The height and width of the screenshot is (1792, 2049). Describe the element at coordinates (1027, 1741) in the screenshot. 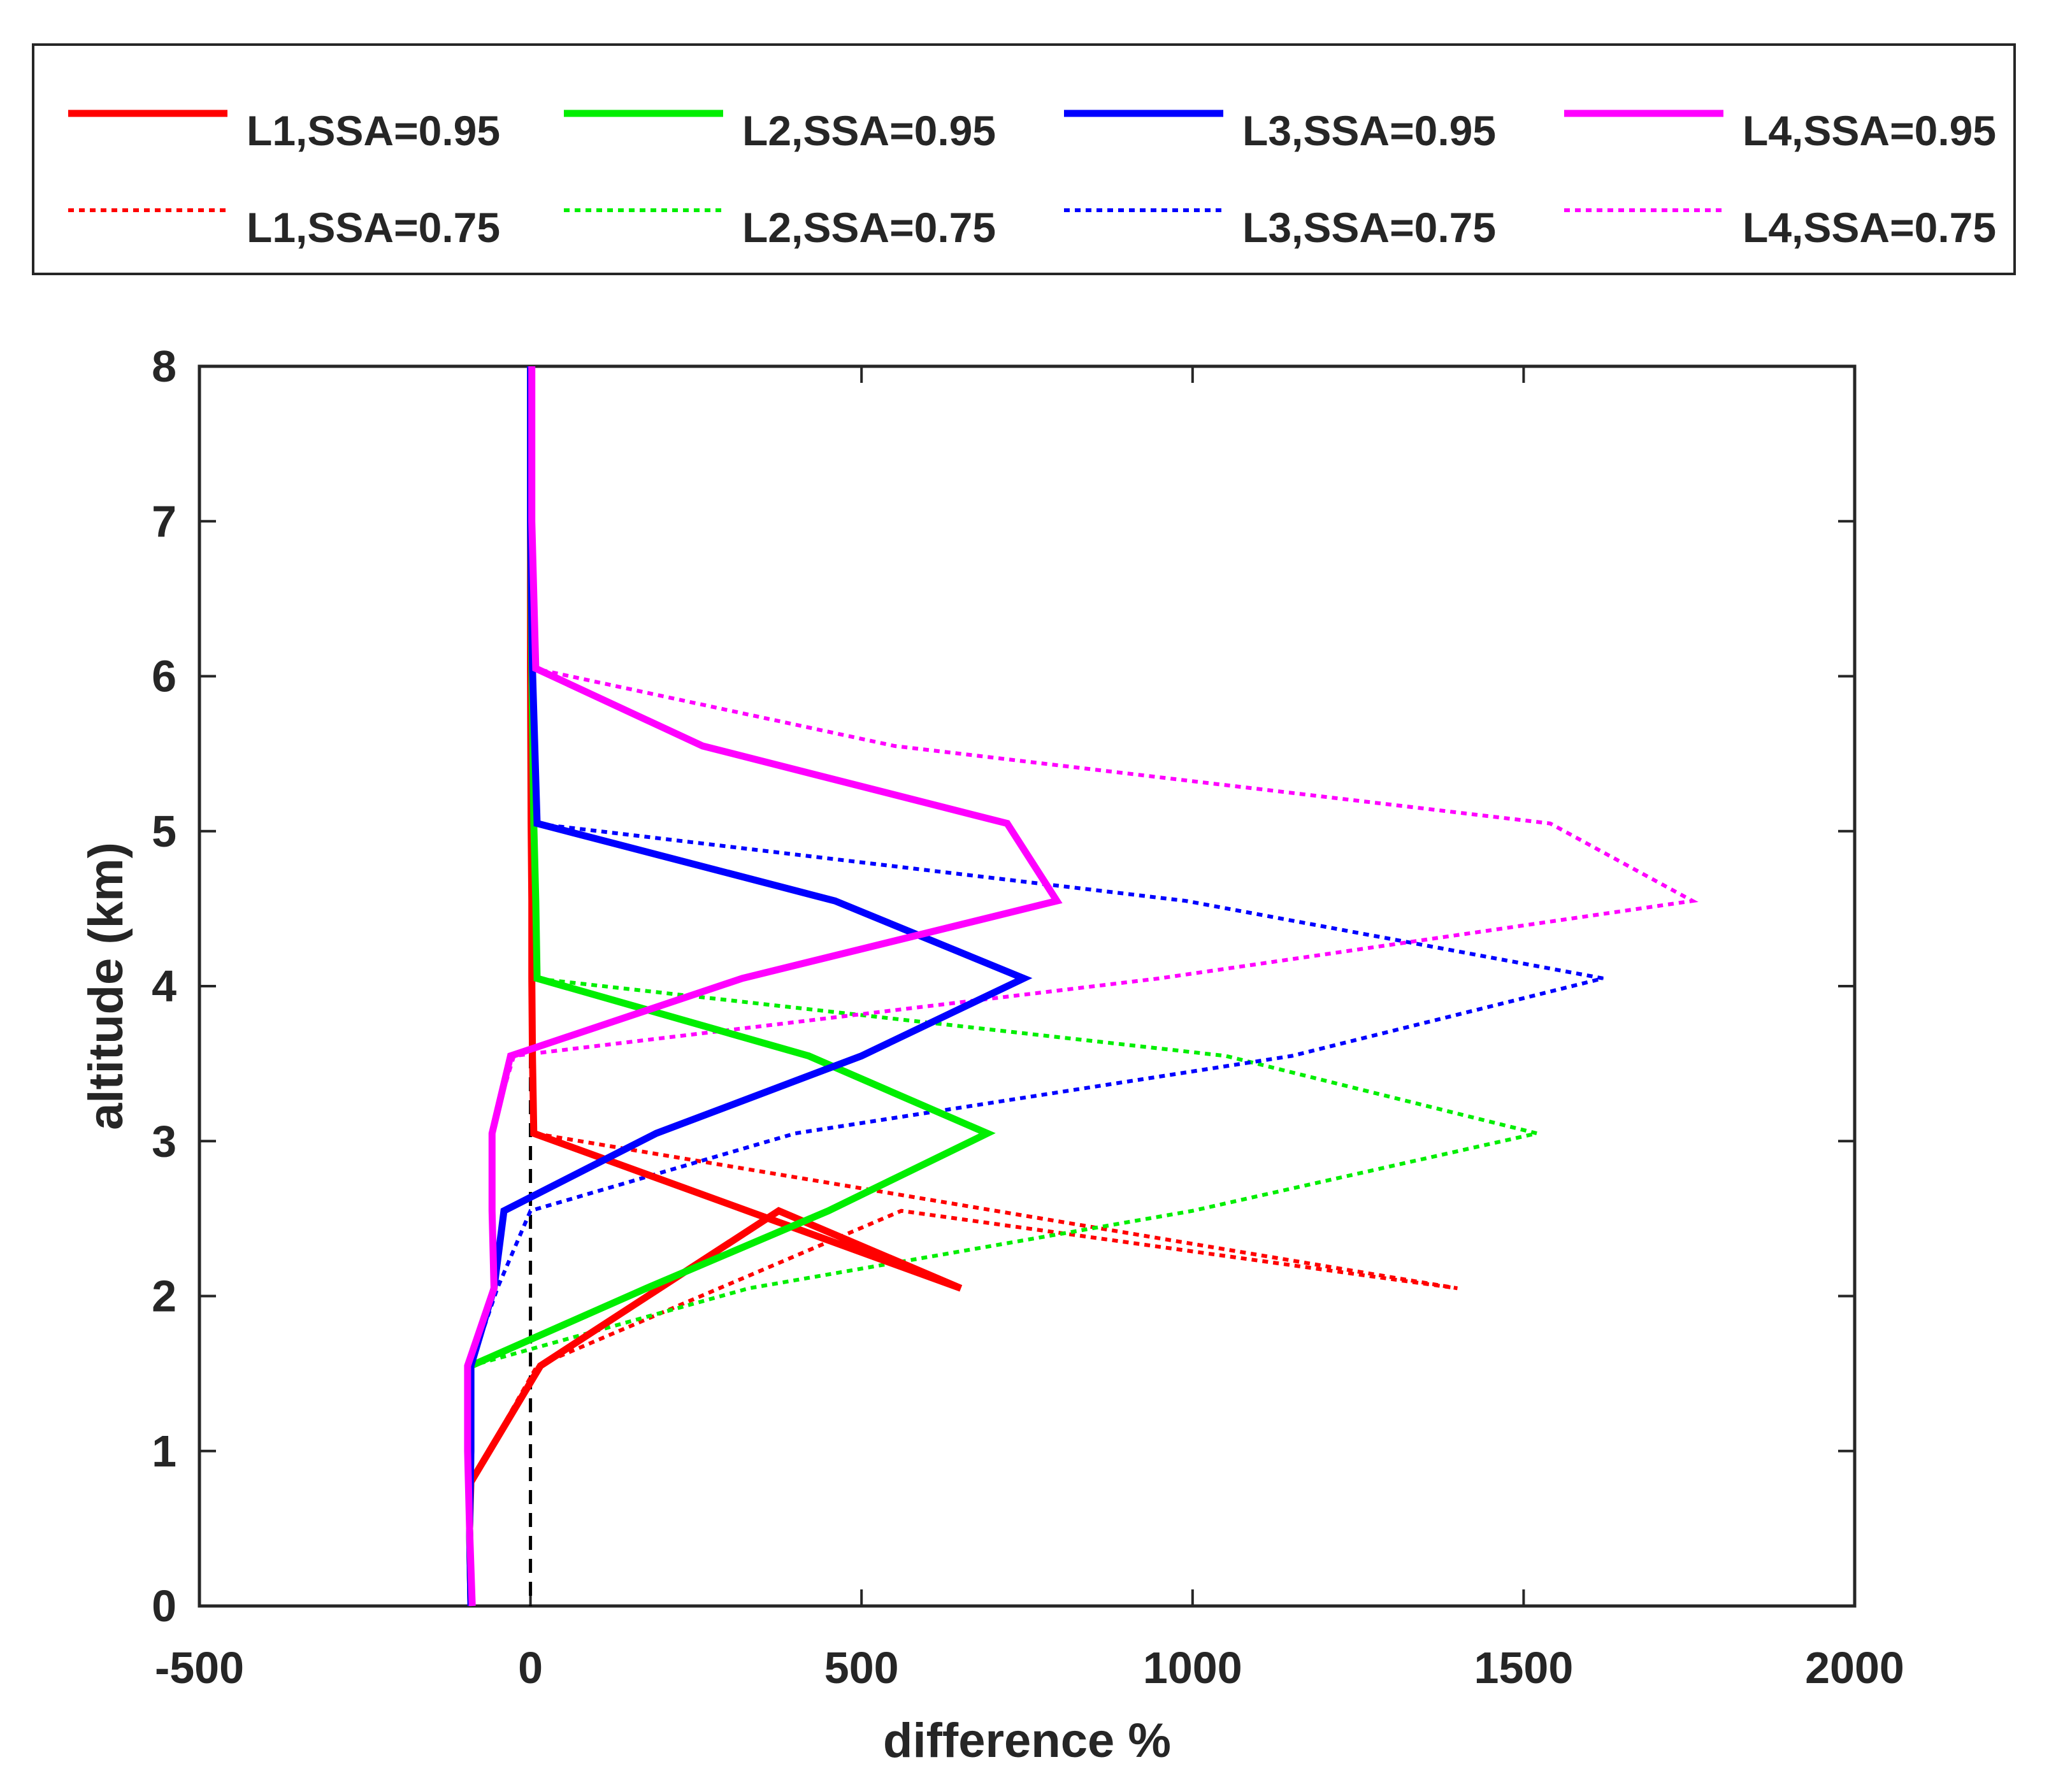

I see `x-axis-label: difference %` at that location.